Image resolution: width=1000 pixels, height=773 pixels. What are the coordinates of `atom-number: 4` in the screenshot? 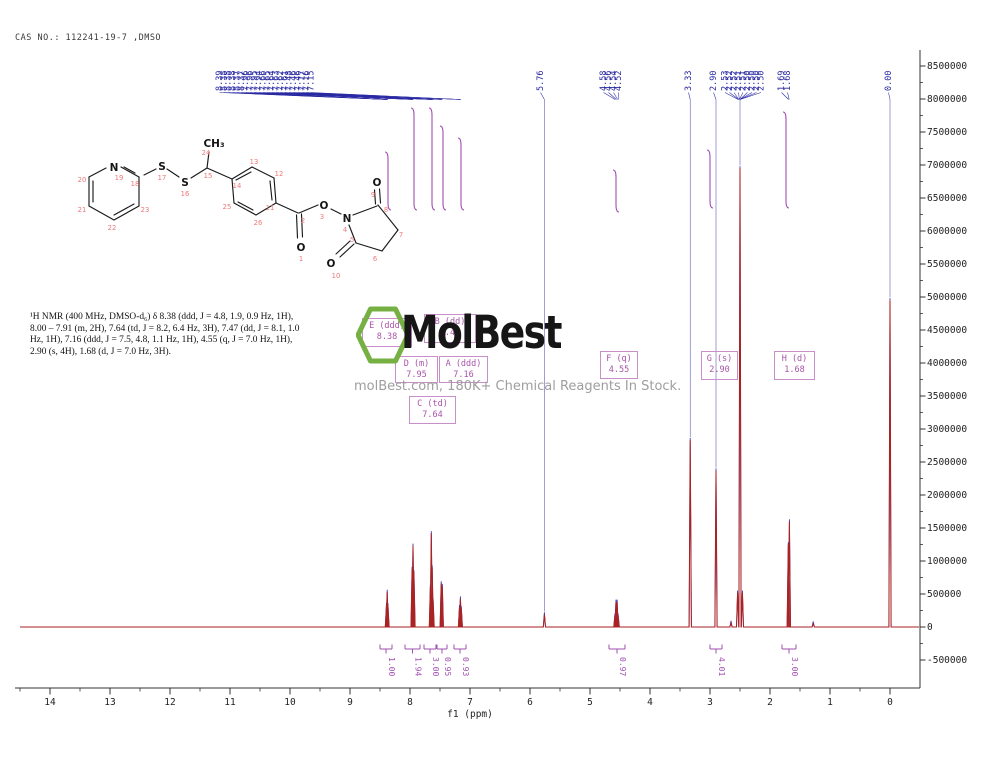 It's located at (345, 230).